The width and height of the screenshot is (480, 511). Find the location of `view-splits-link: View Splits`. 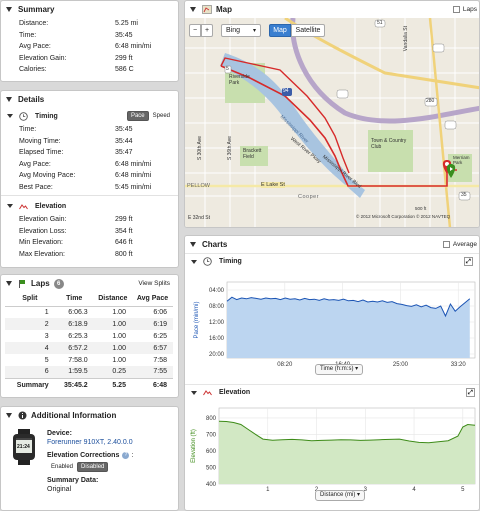

view-splits-link: View Splits is located at coordinates (154, 283).